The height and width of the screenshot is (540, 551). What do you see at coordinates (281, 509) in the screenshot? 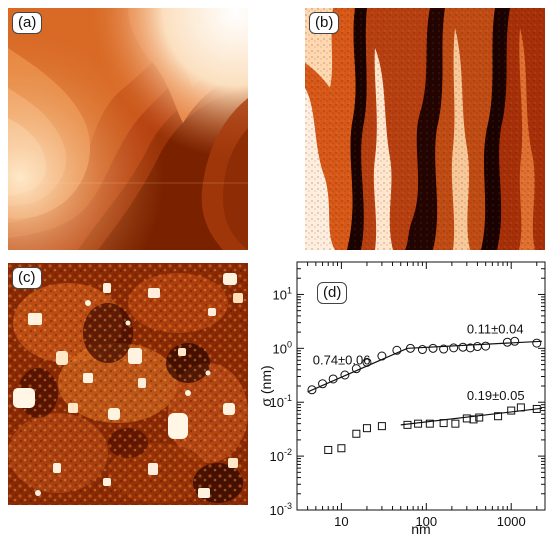
I see `y-tick-label: 10⁻³` at bounding box center [281, 509].